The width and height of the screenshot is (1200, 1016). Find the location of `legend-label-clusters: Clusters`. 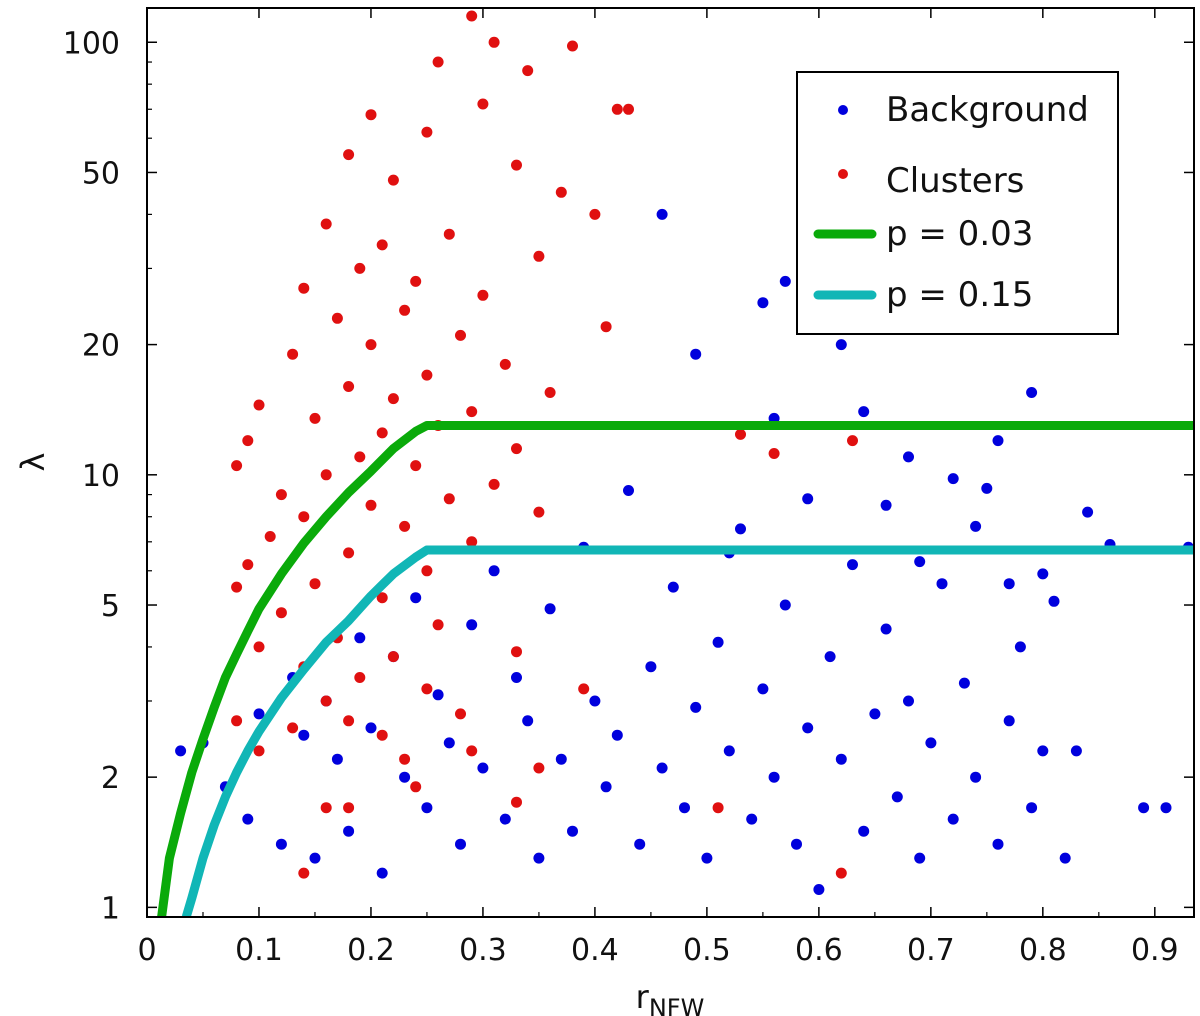

legend-label-clusters: Clusters is located at coordinates (955, 181).